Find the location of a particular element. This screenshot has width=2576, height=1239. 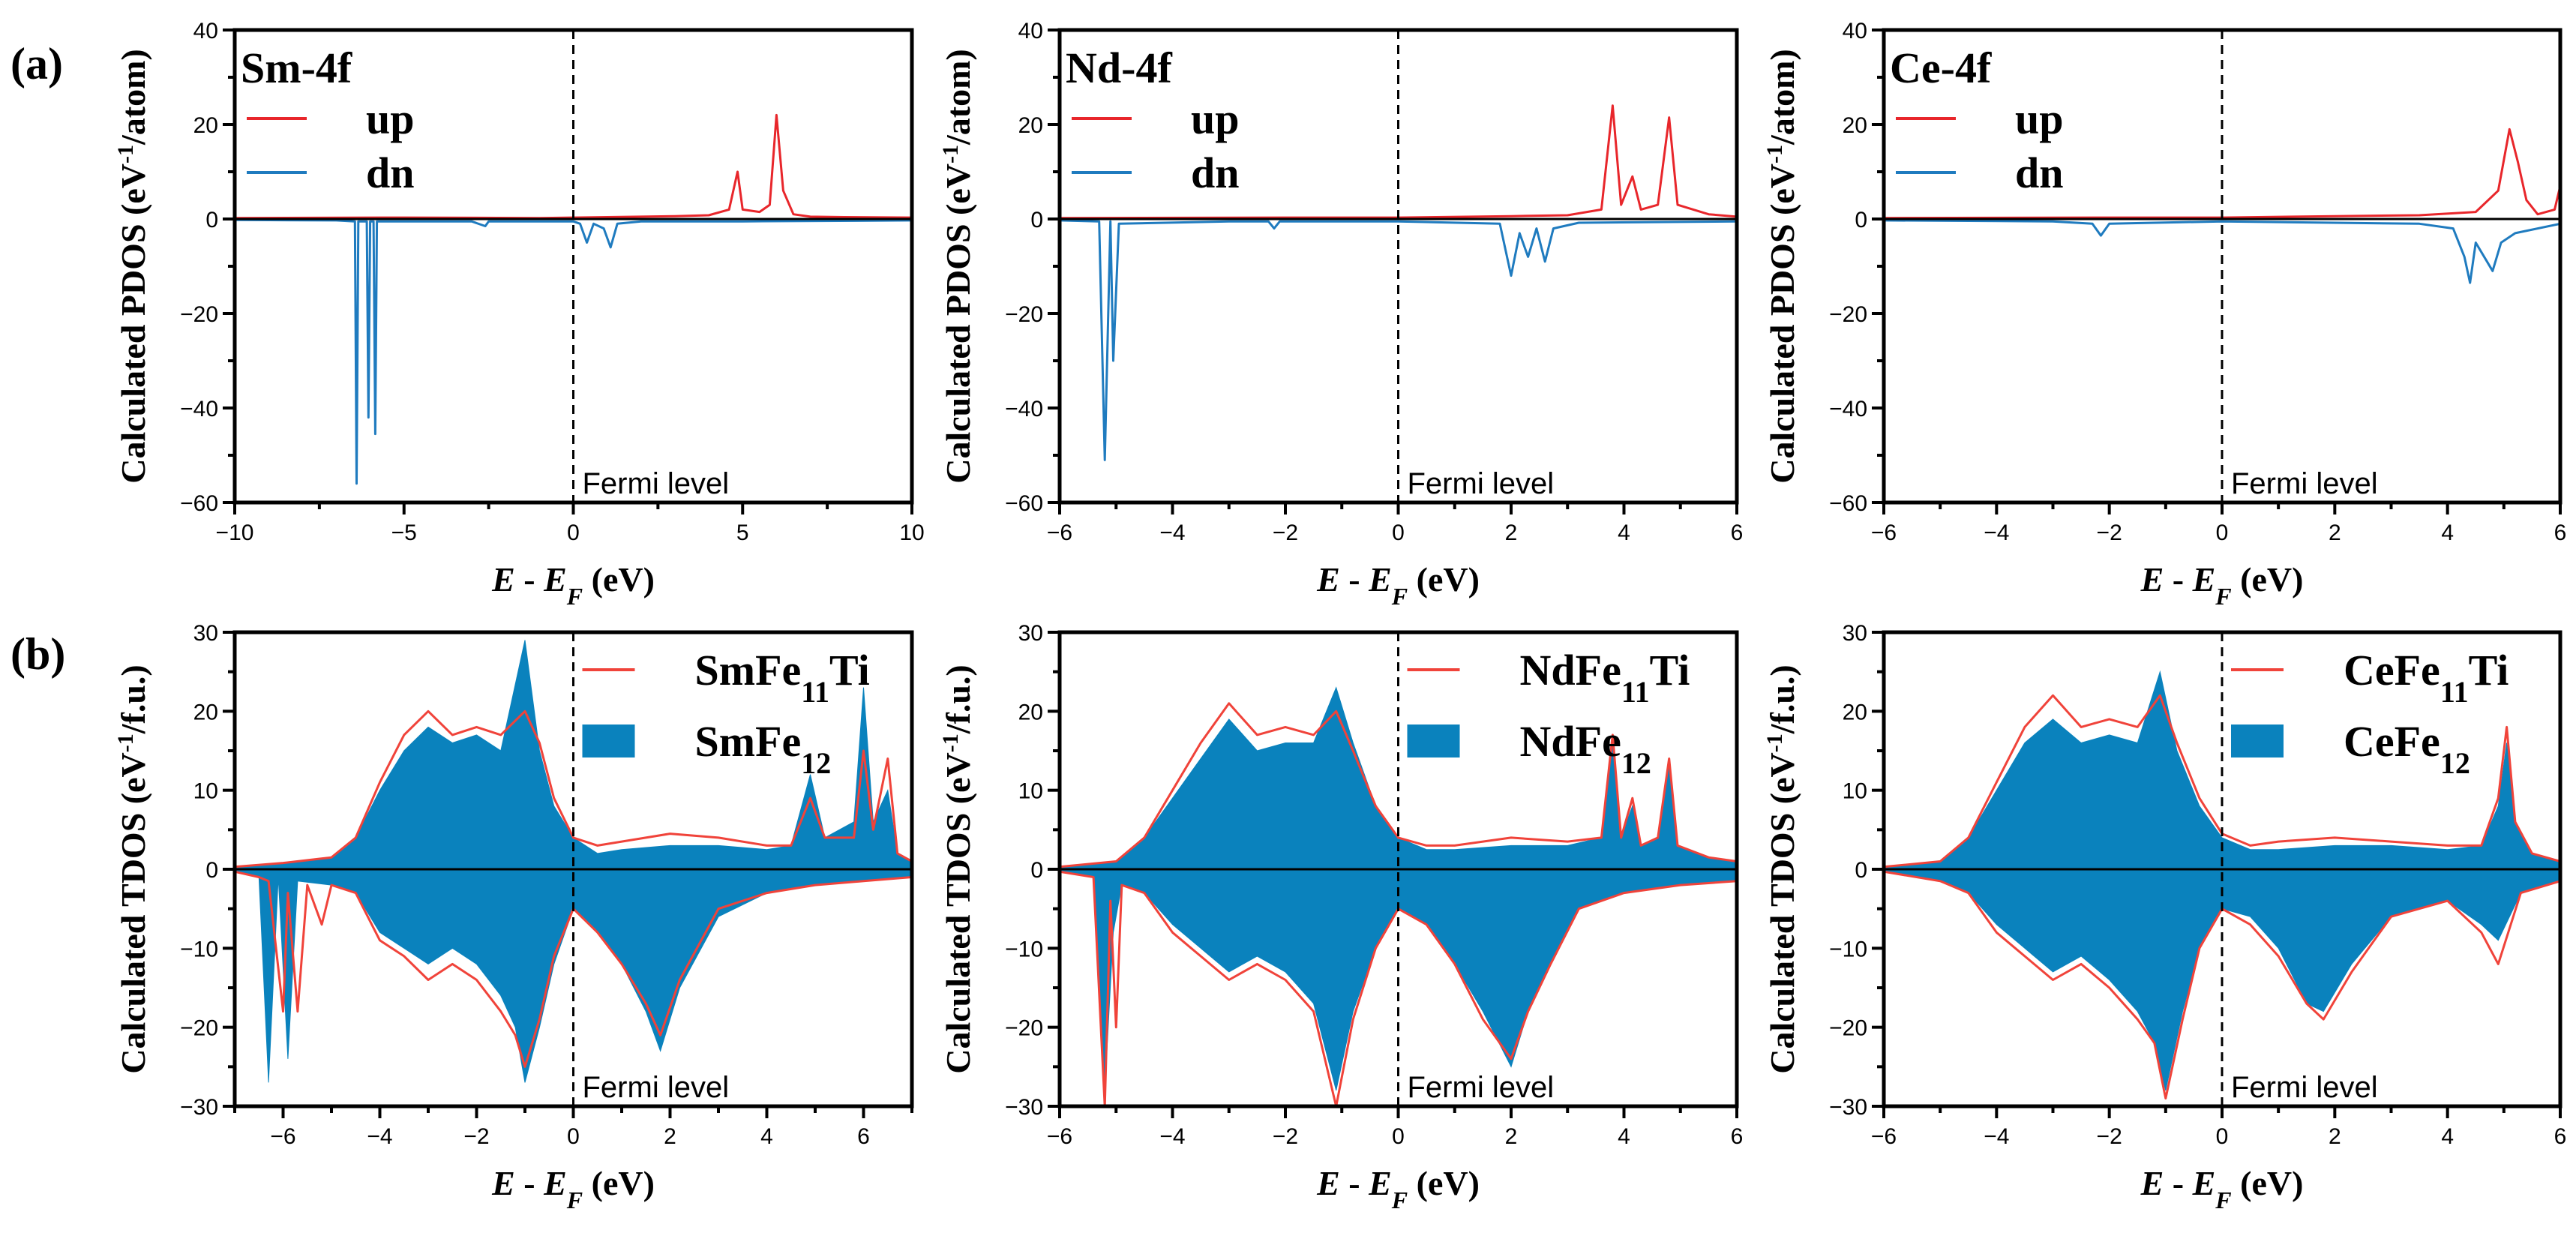

series-line-dn is located at coordinates (2222, 251).